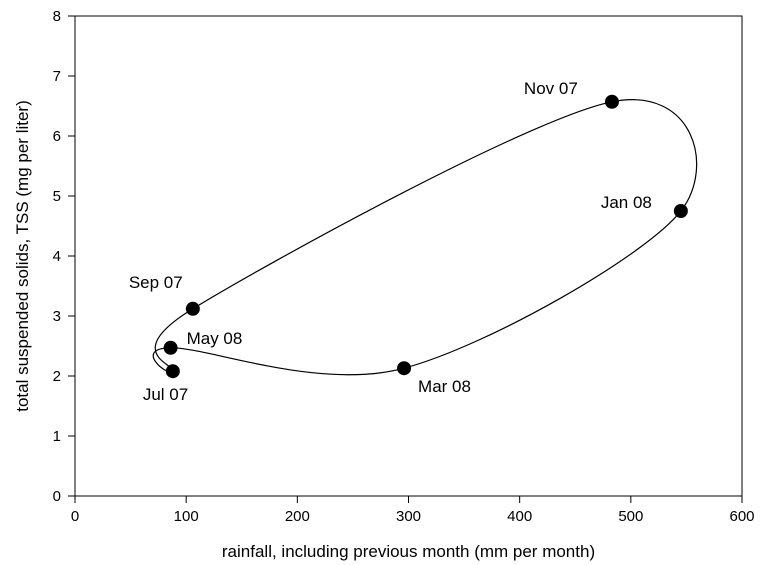  What do you see at coordinates (741, 516) in the screenshot?
I see `x-tick-label: 600` at bounding box center [741, 516].